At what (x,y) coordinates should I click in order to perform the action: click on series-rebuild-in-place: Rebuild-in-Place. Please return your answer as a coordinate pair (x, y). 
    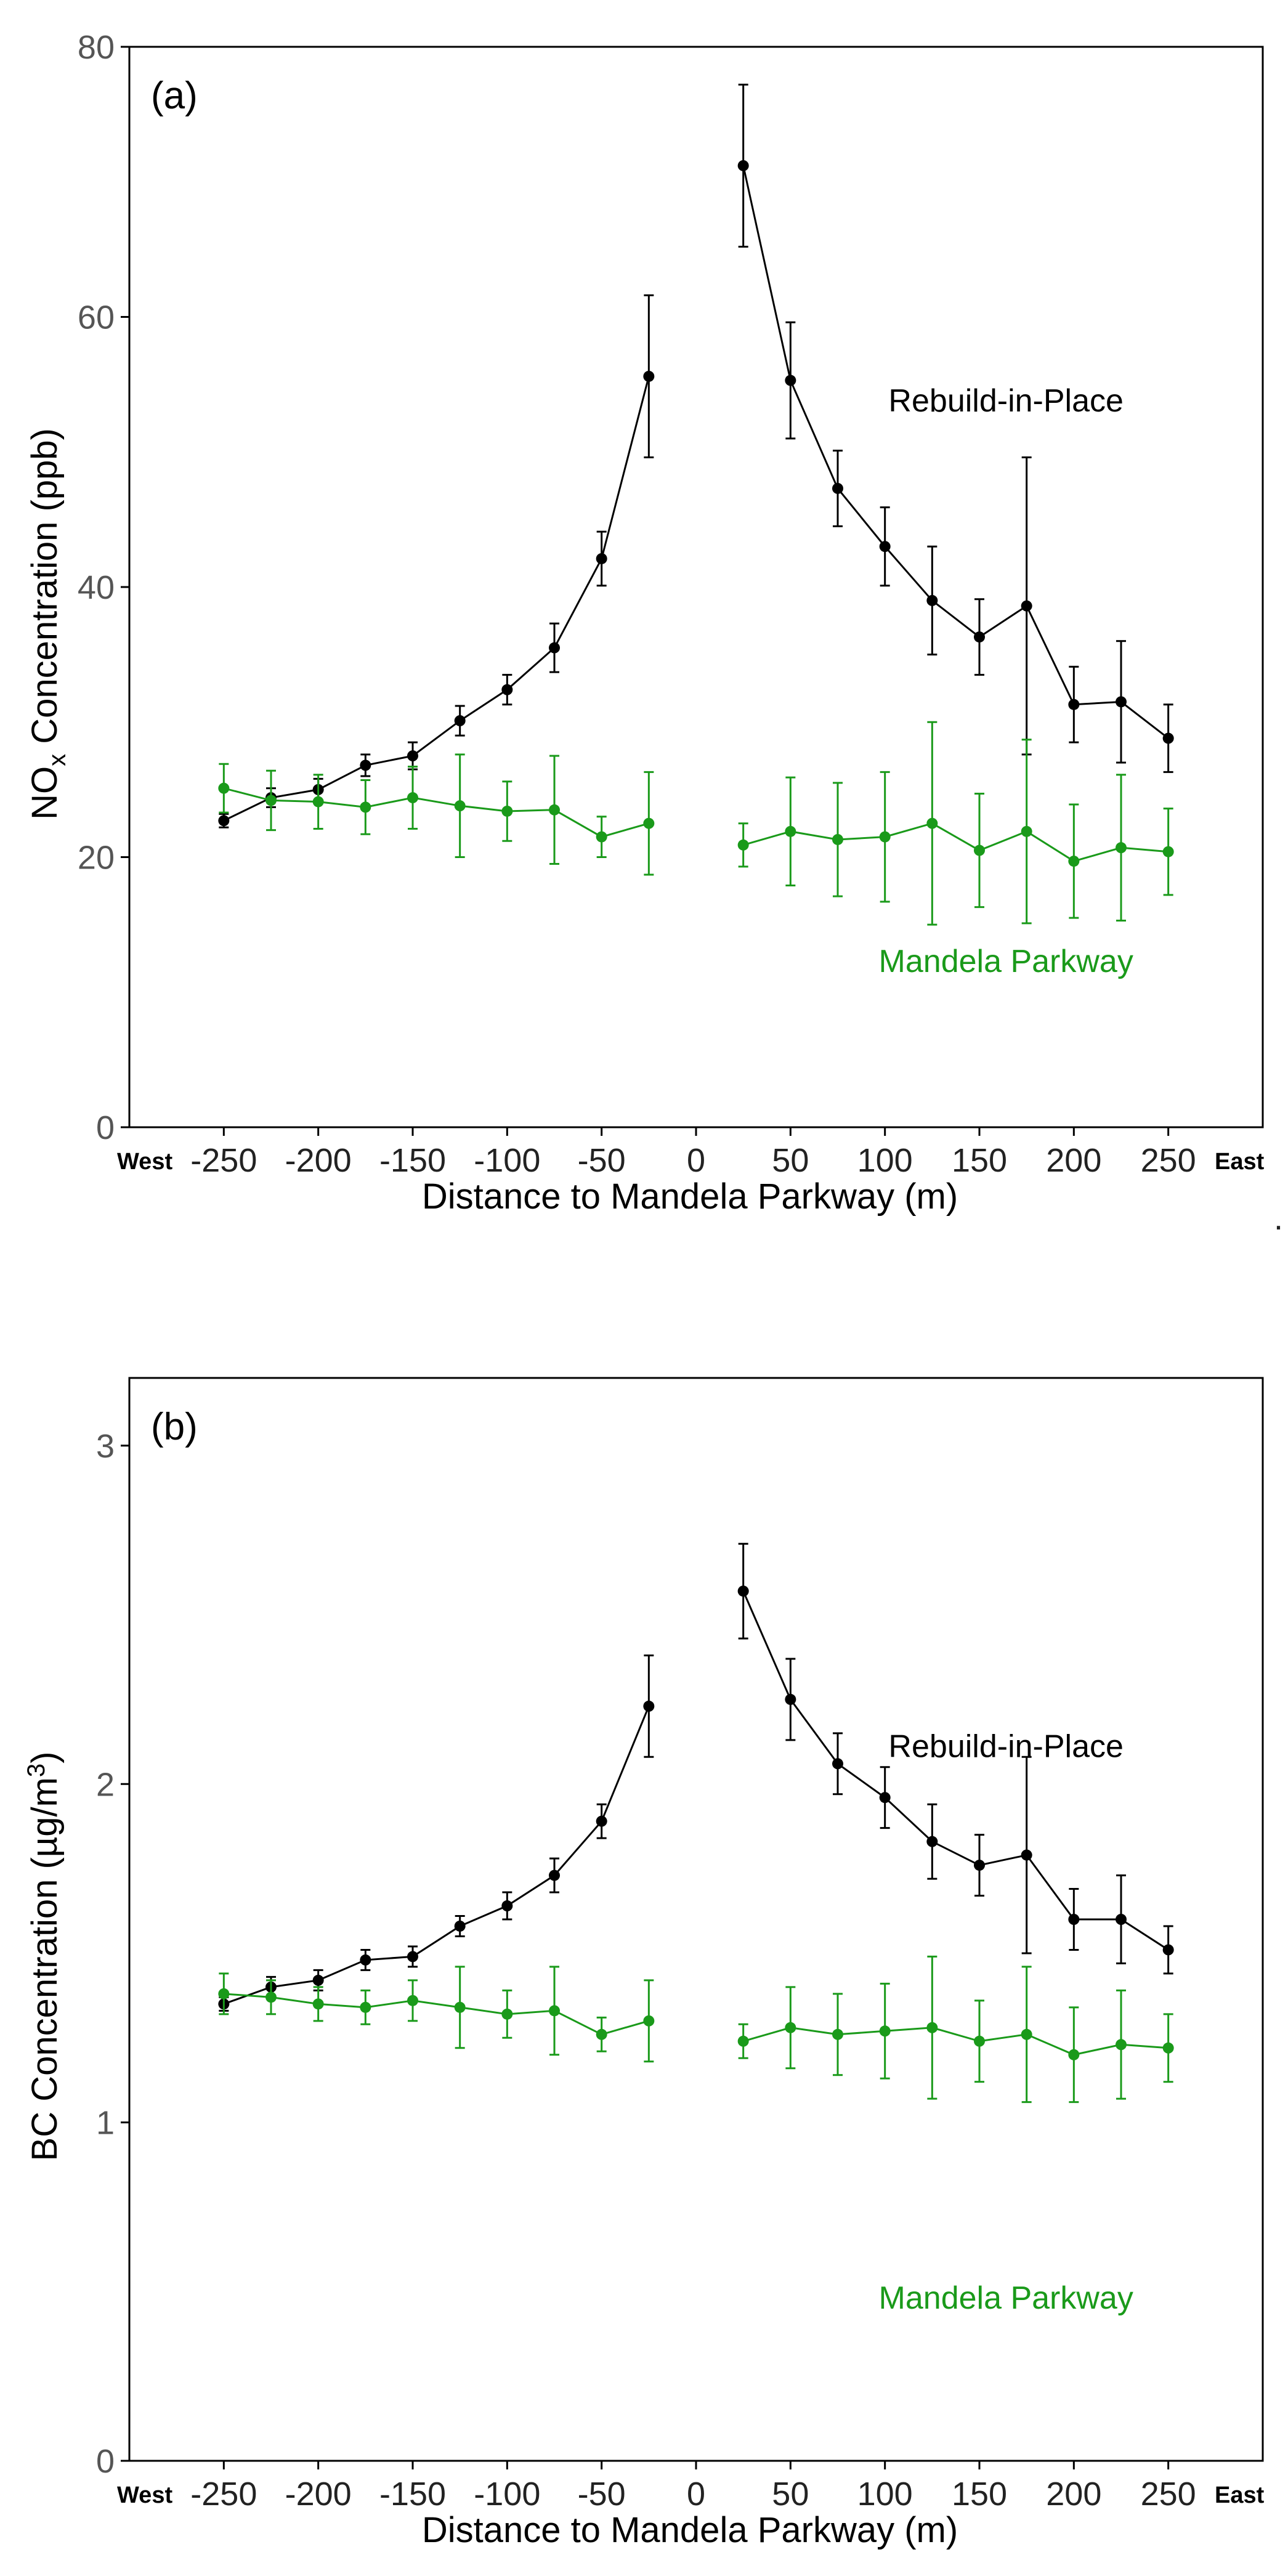
    Looking at the image, I should click on (696, 1777).